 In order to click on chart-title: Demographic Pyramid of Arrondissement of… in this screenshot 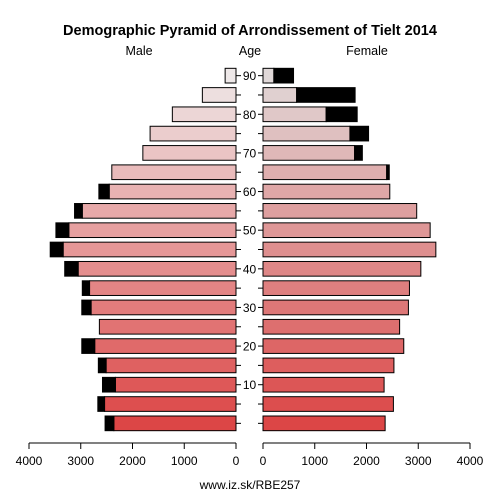, I will do `click(250, 31)`.